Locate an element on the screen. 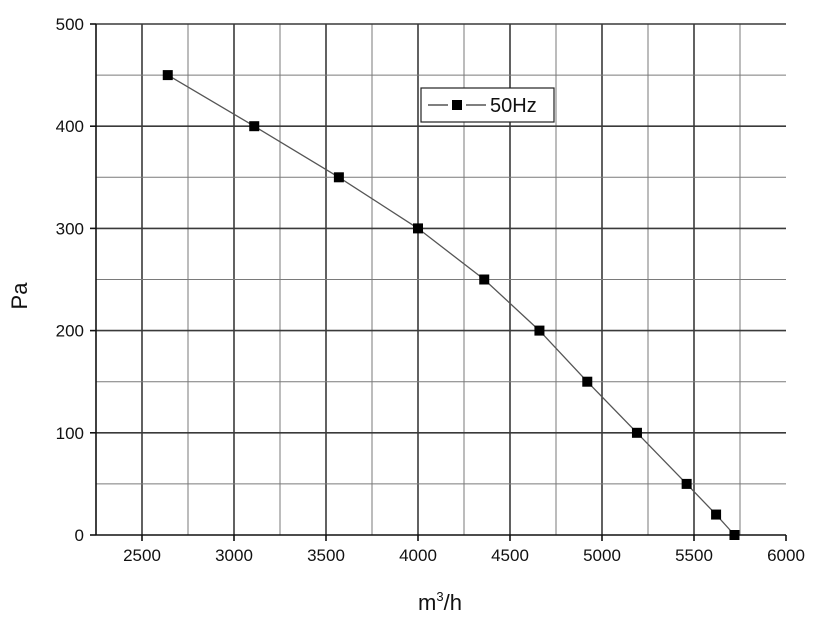  y-tick-label: 0 is located at coordinates (79, 535).